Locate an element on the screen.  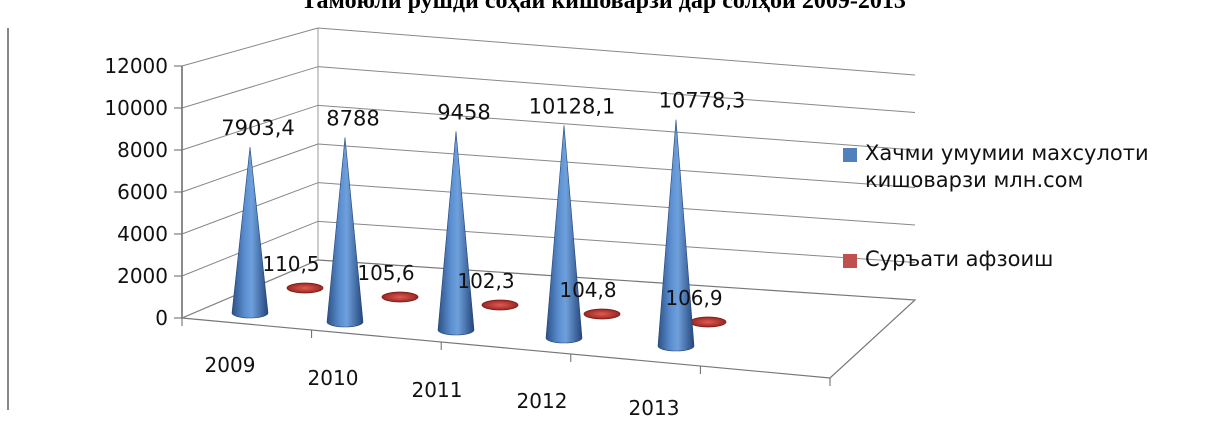
growth-rate-mark-2011 is located at coordinates (500, 305).